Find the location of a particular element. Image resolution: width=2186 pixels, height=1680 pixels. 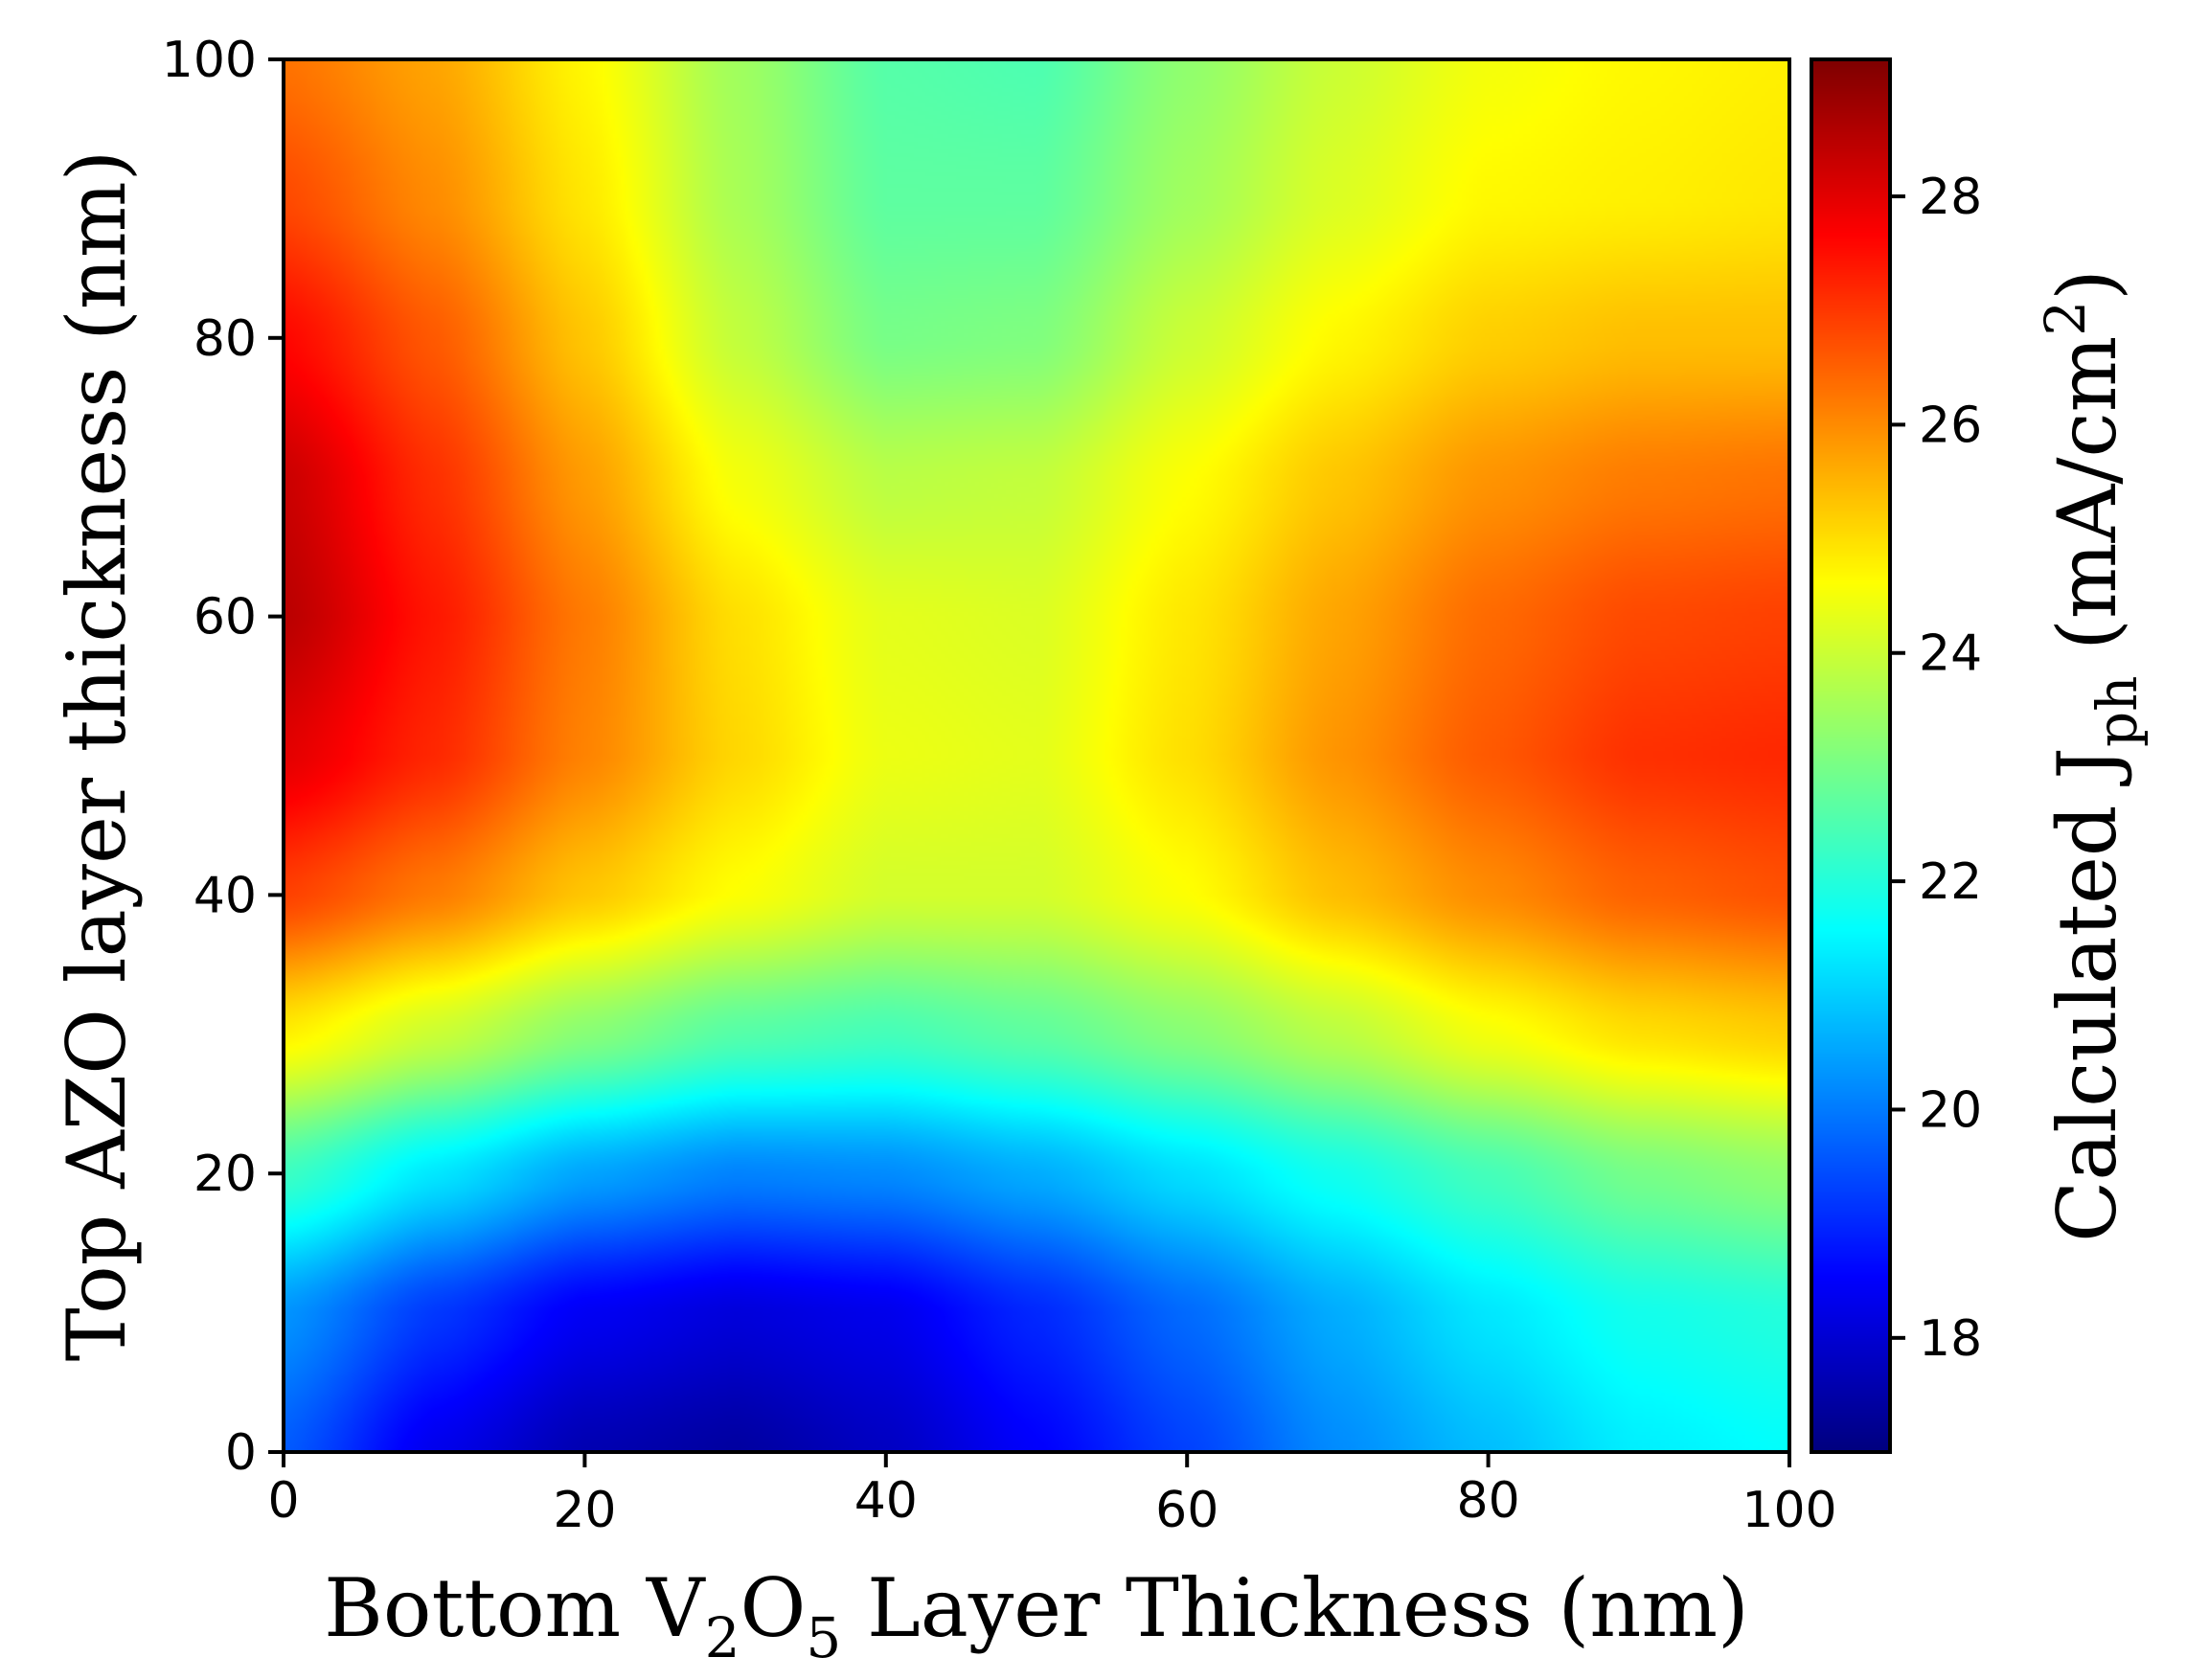

y-tick-label: 40 is located at coordinates (225, 895).